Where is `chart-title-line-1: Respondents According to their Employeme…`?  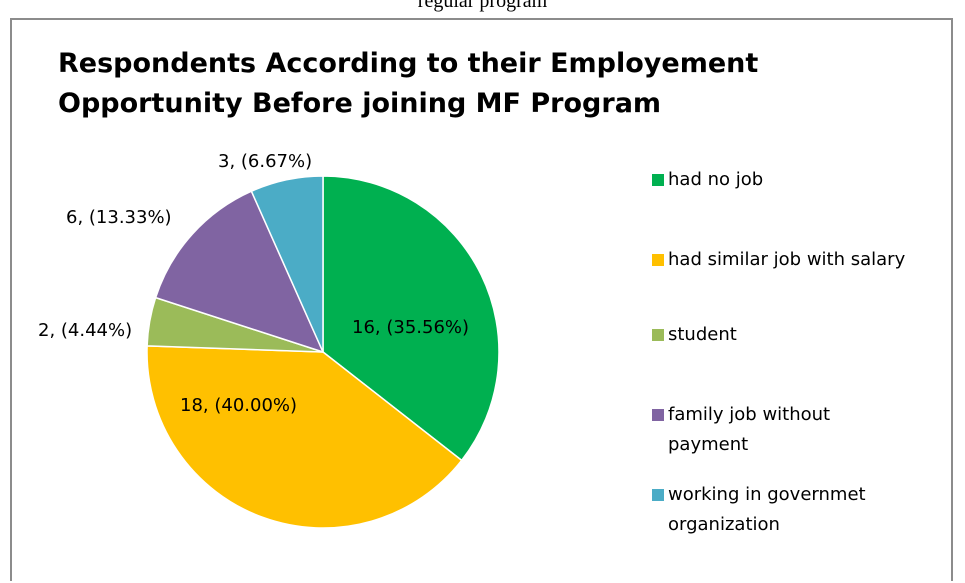
chart-title-line-1: Respondents According to their Employeme… is located at coordinates (408, 63).